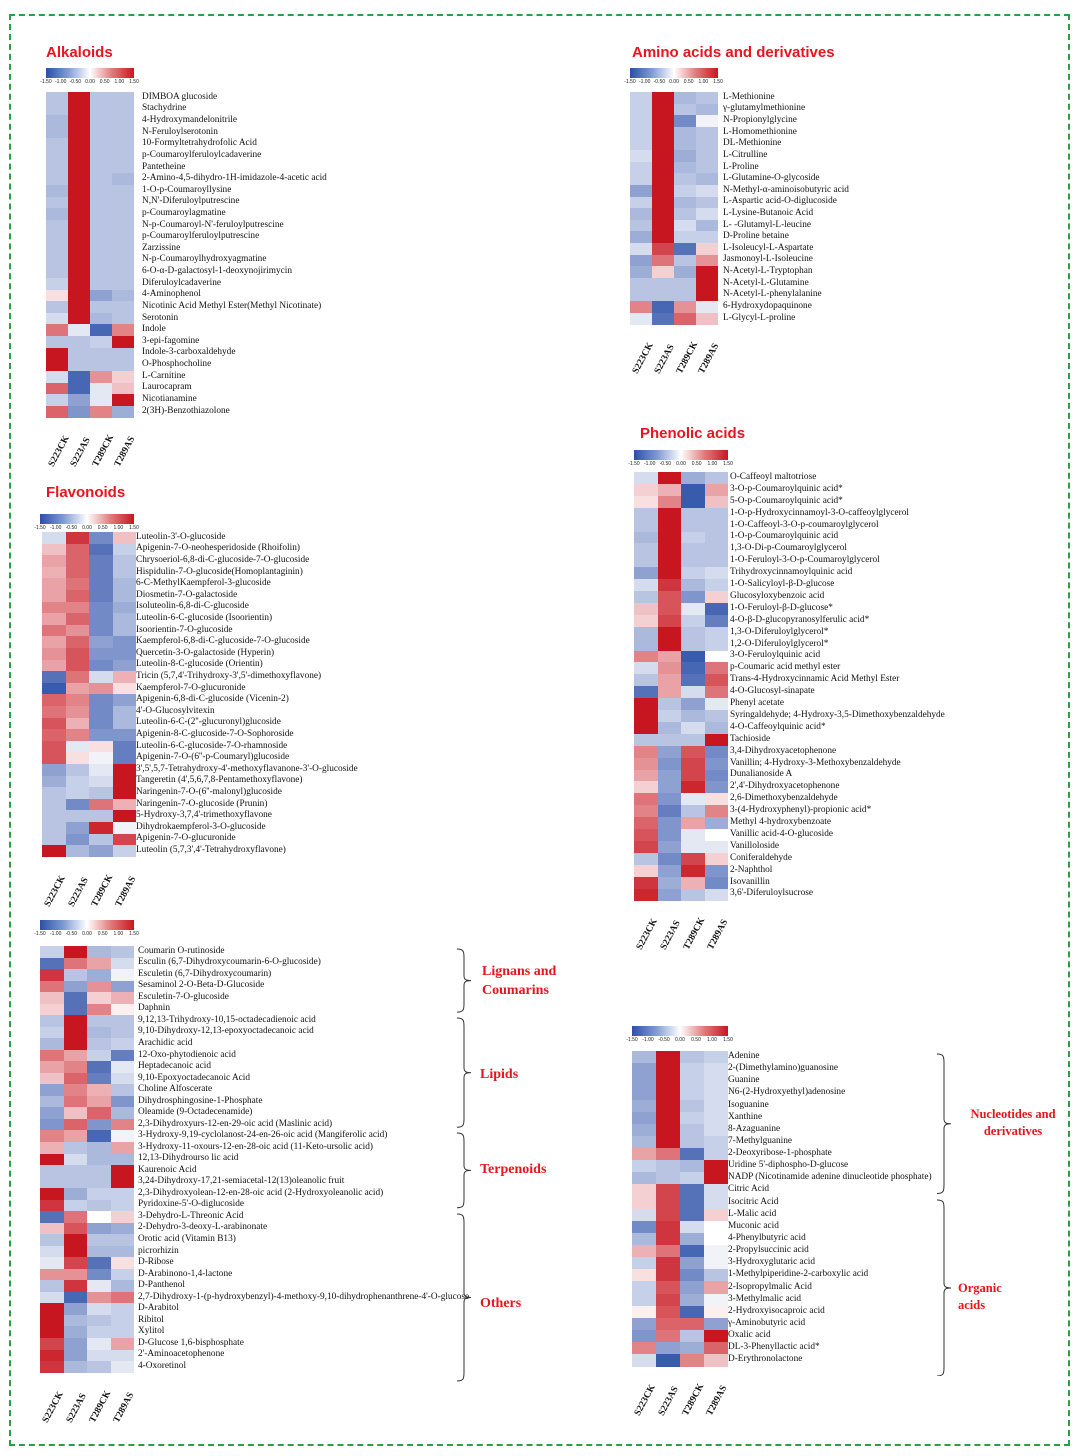 The image size is (1079, 1456). Describe the element at coordinates (768, 259) in the screenshot. I see `row-label: Jasmonoyl-L-Isoleucine` at that location.